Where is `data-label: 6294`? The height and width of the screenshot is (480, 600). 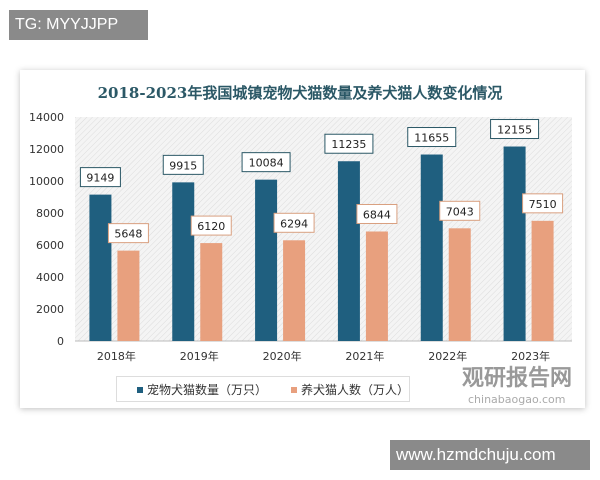 data-label: 6294 is located at coordinates (294, 223).